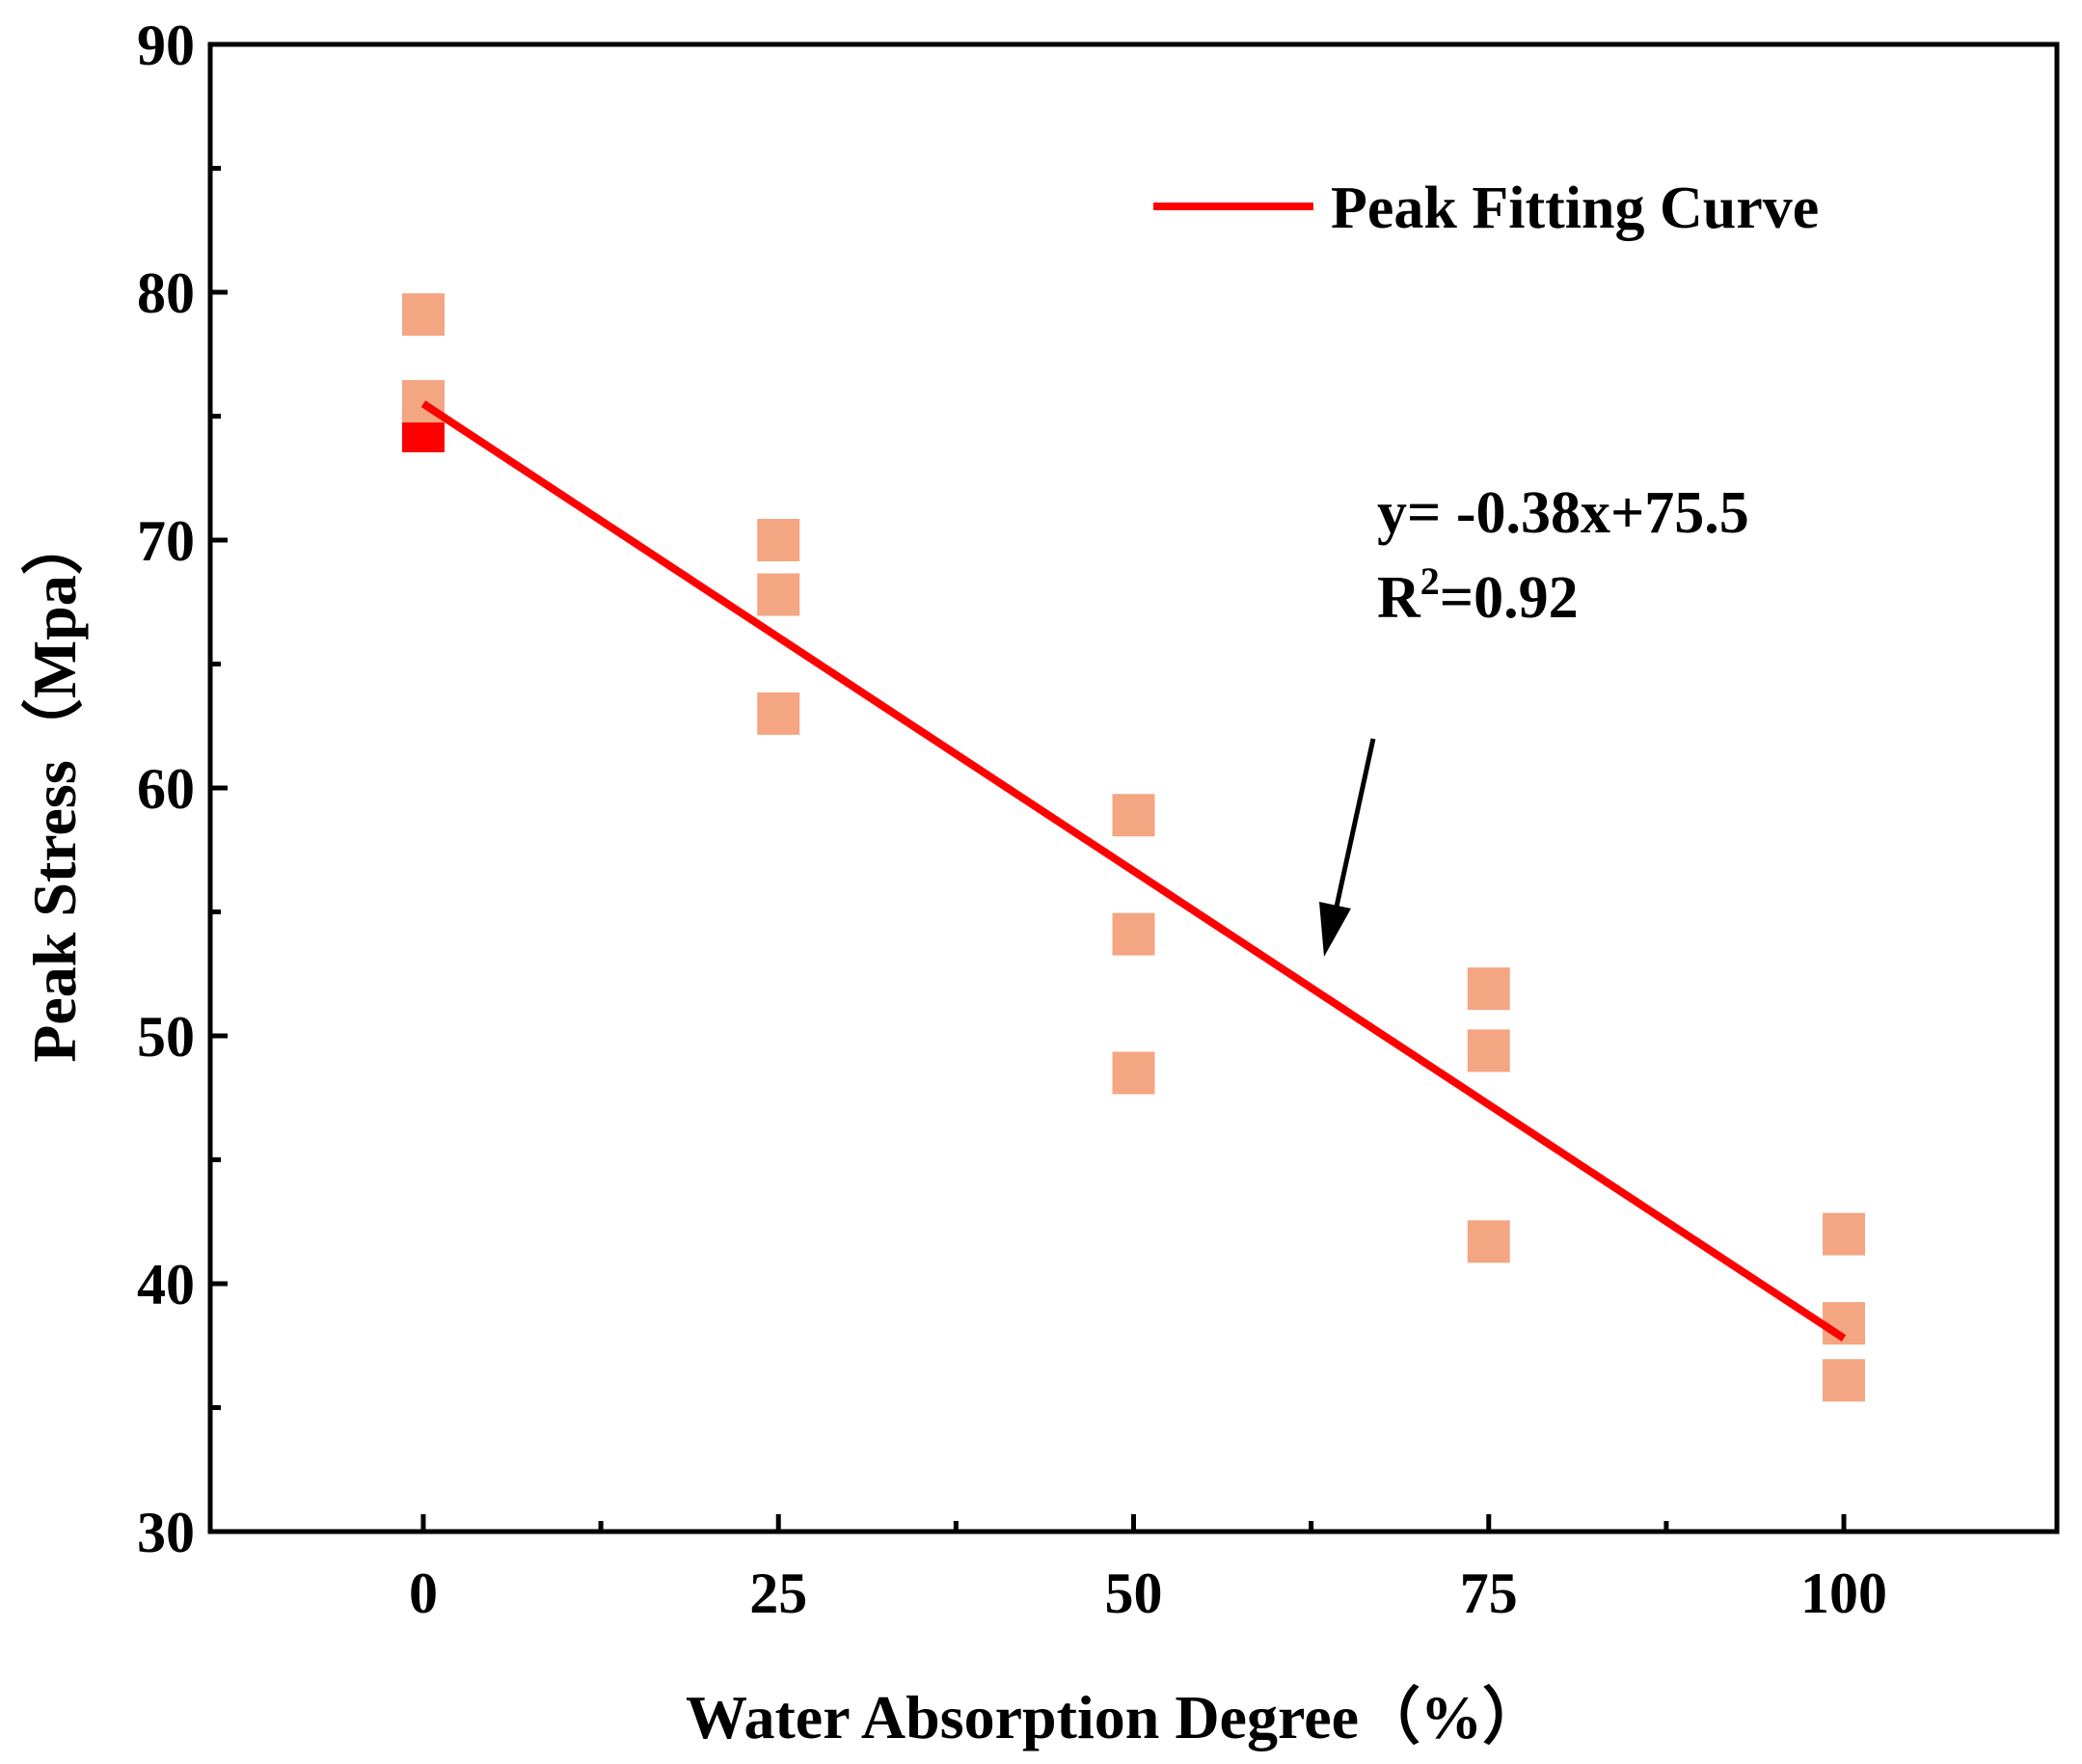 This screenshot has width=2082, height=1764. What do you see at coordinates (1115, 1717) in the screenshot?
I see `x-axis-title: Water Absorption Degree（%）` at bounding box center [1115, 1717].